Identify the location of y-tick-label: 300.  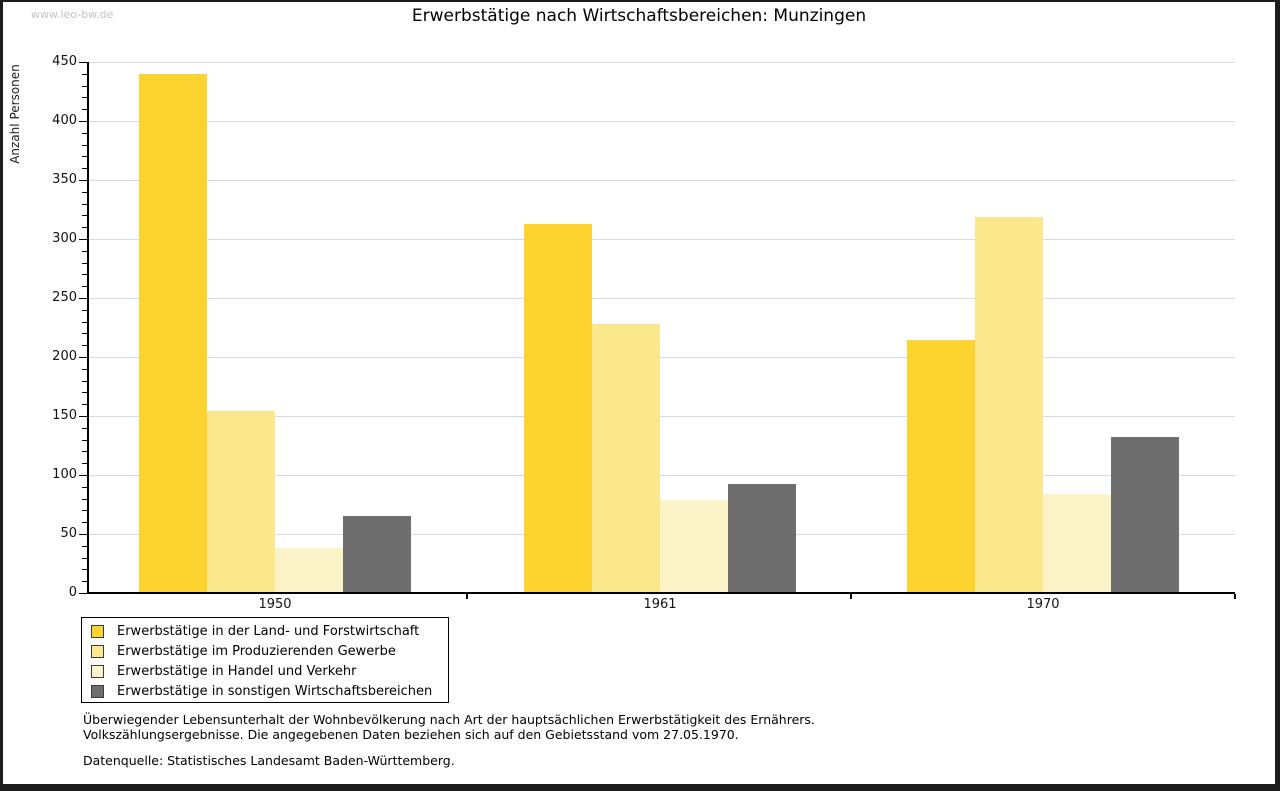
(64, 238).